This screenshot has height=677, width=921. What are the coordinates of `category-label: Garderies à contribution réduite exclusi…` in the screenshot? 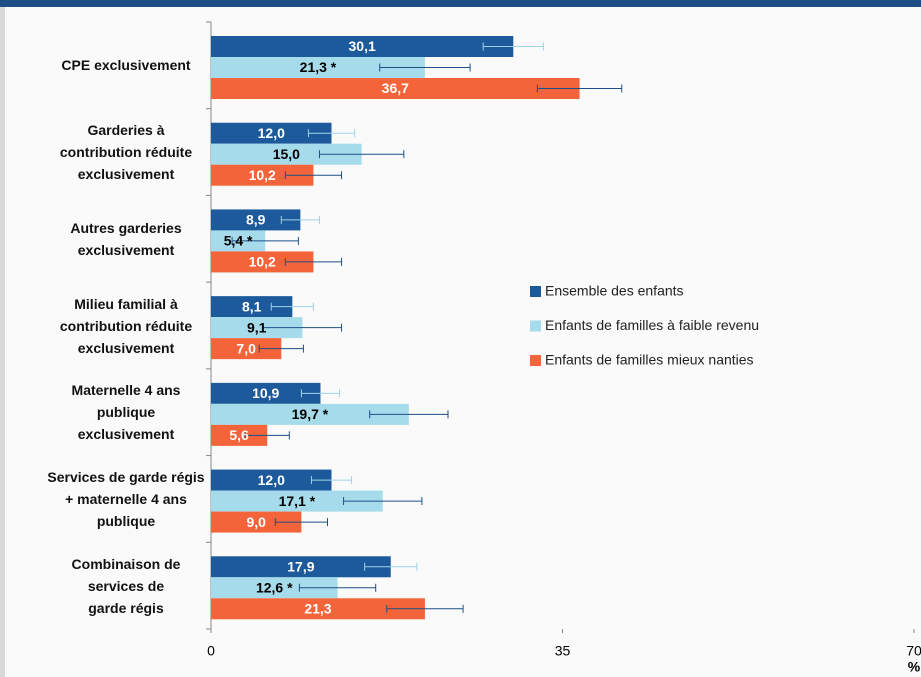 It's located at (126, 152).